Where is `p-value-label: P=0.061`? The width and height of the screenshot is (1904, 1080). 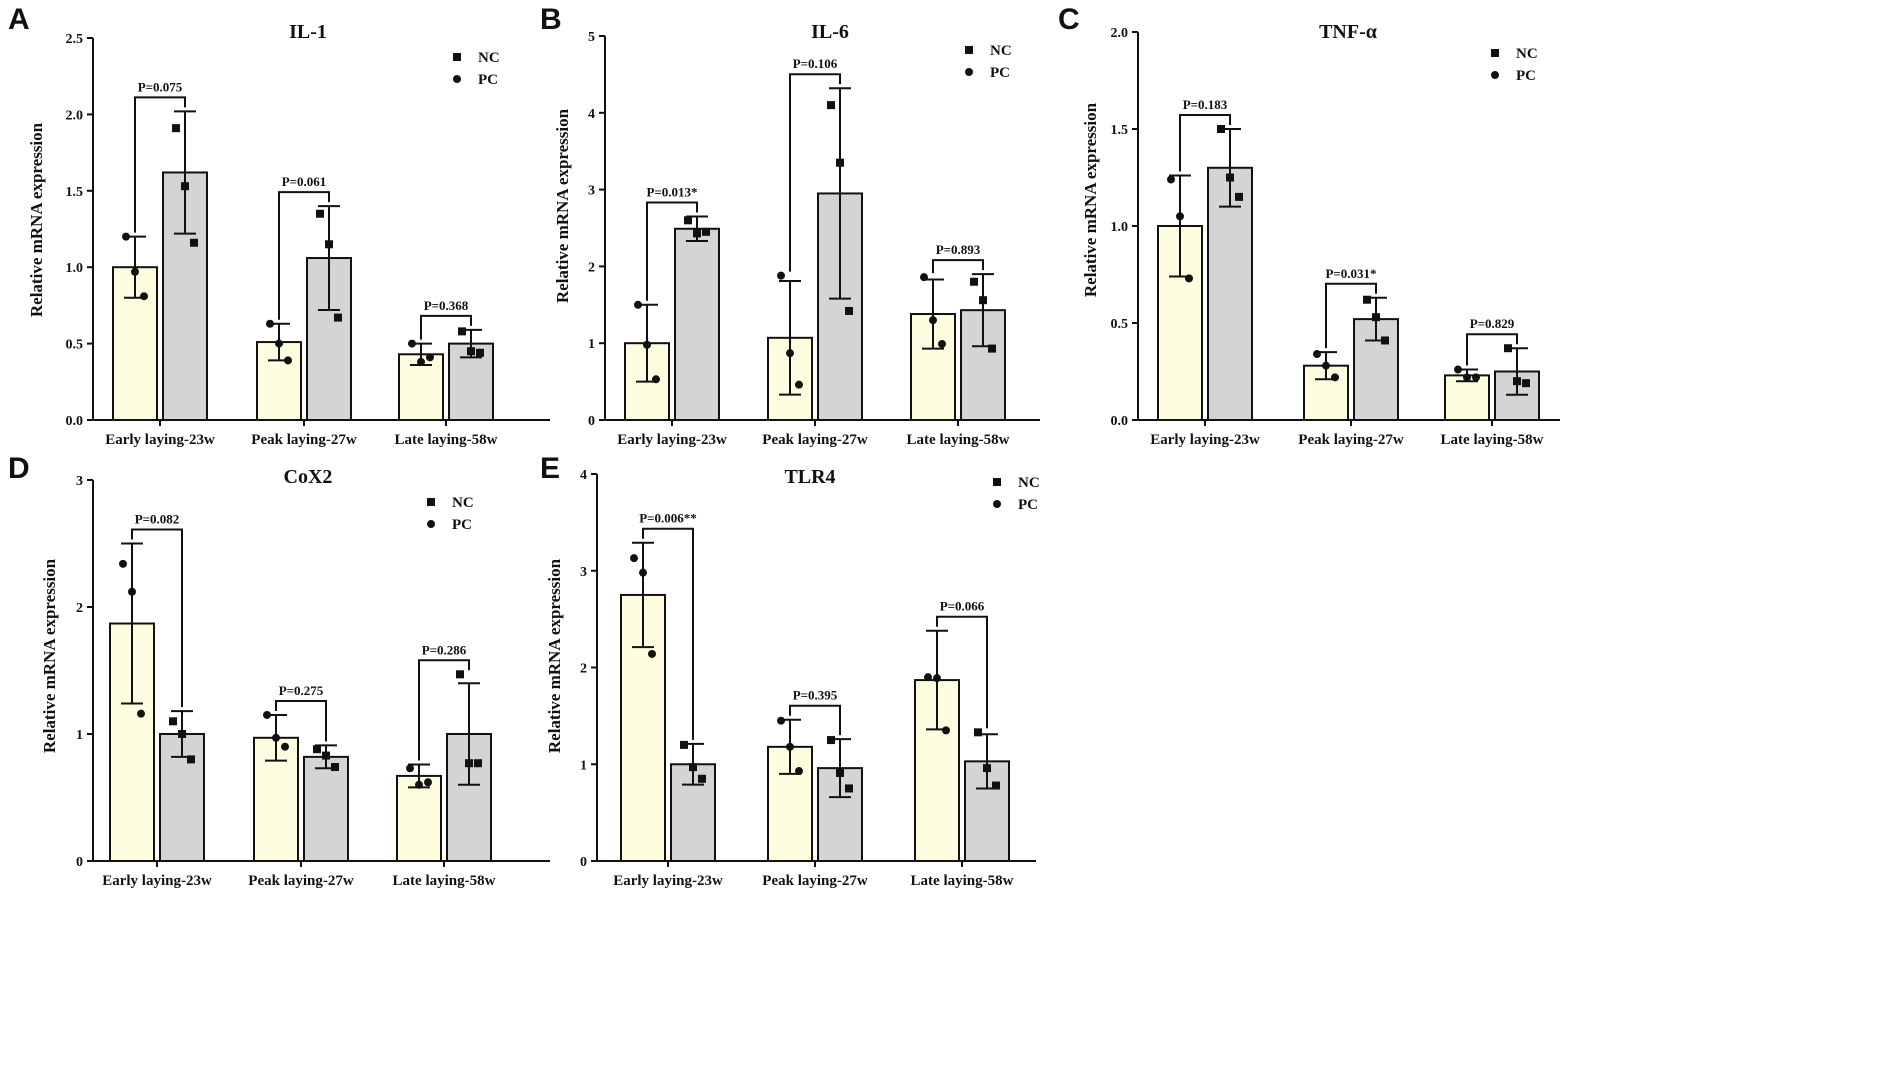 p-value-label: P=0.061 is located at coordinates (304, 181).